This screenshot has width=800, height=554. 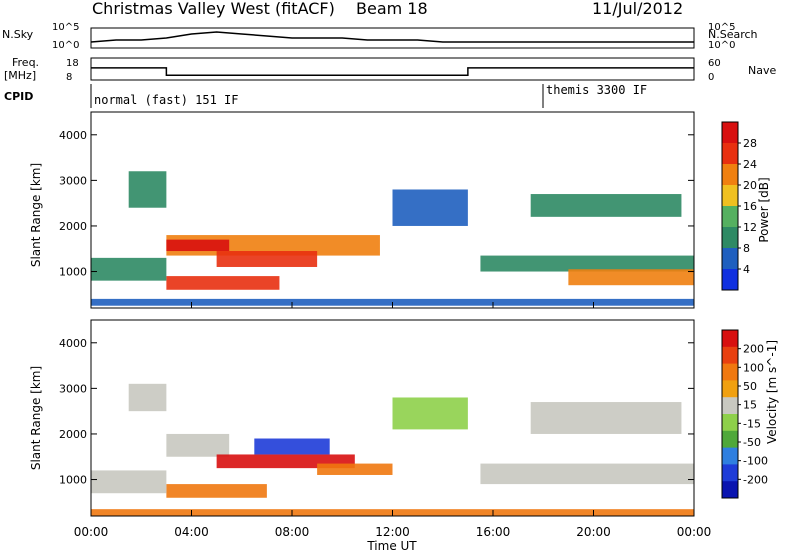 I want to click on velocity-colorbar-label: Velocity [m s^-1], so click(x=772, y=392).